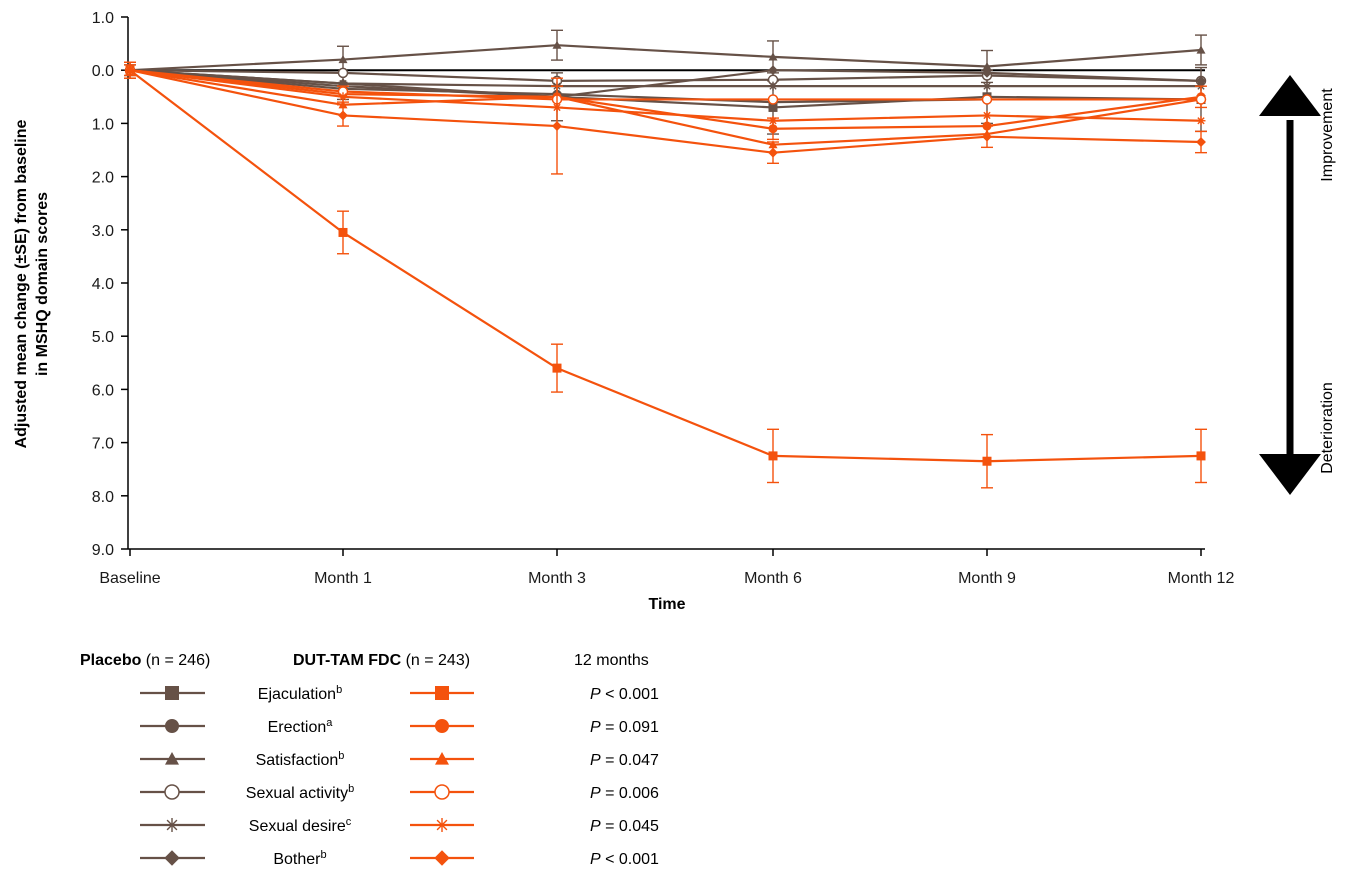  What do you see at coordinates (1290, 474) in the screenshot?
I see `arrow-head-down` at bounding box center [1290, 474].